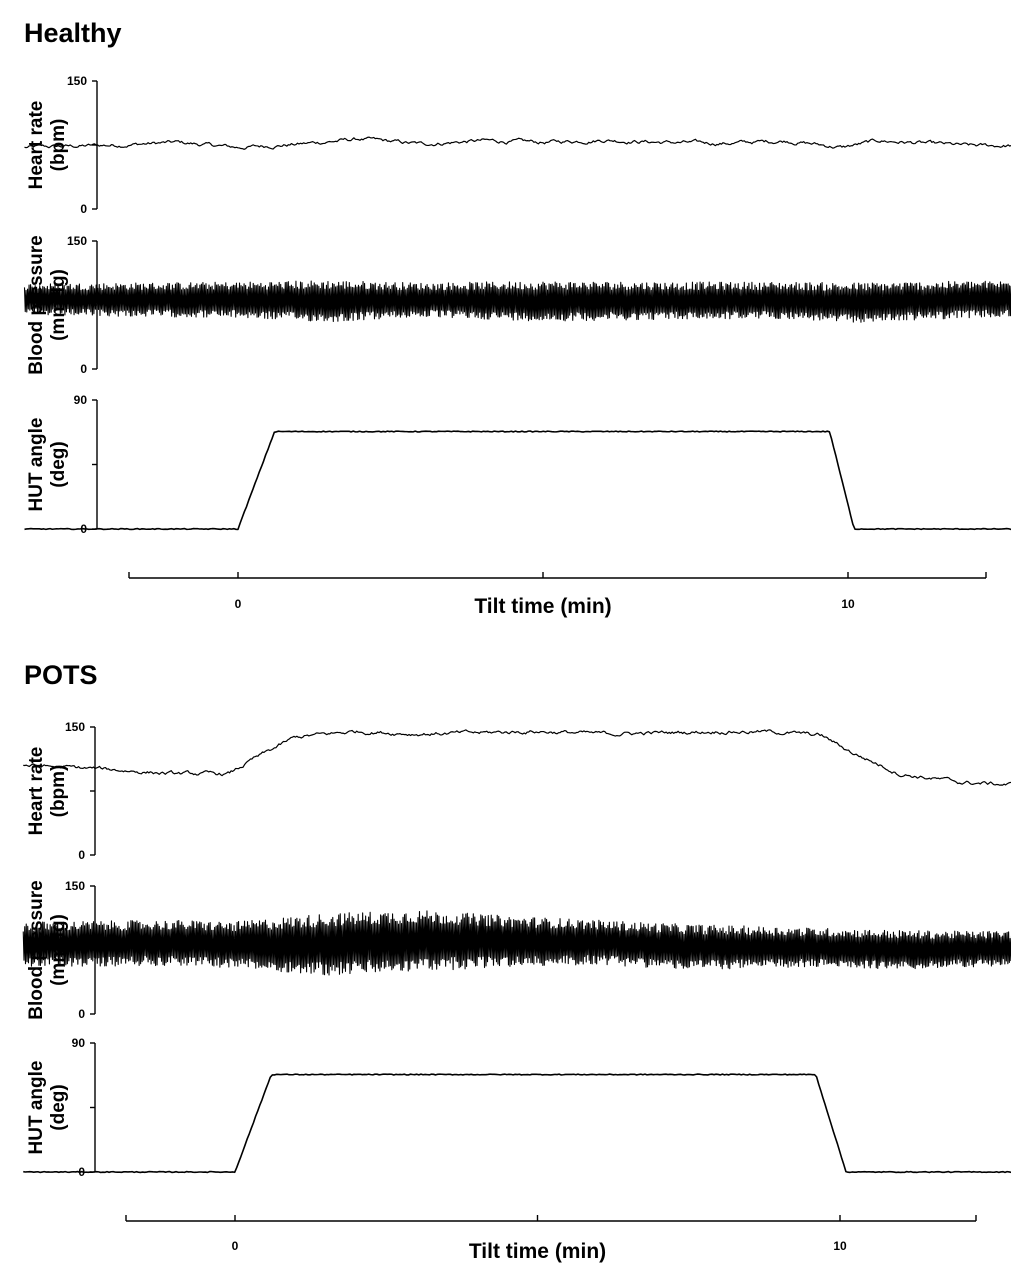 Image resolution: width=1011 pixels, height=1280 pixels. Describe the element at coordinates (36, 791) in the screenshot. I see `y-axis-label-line: Heart rate` at that location.